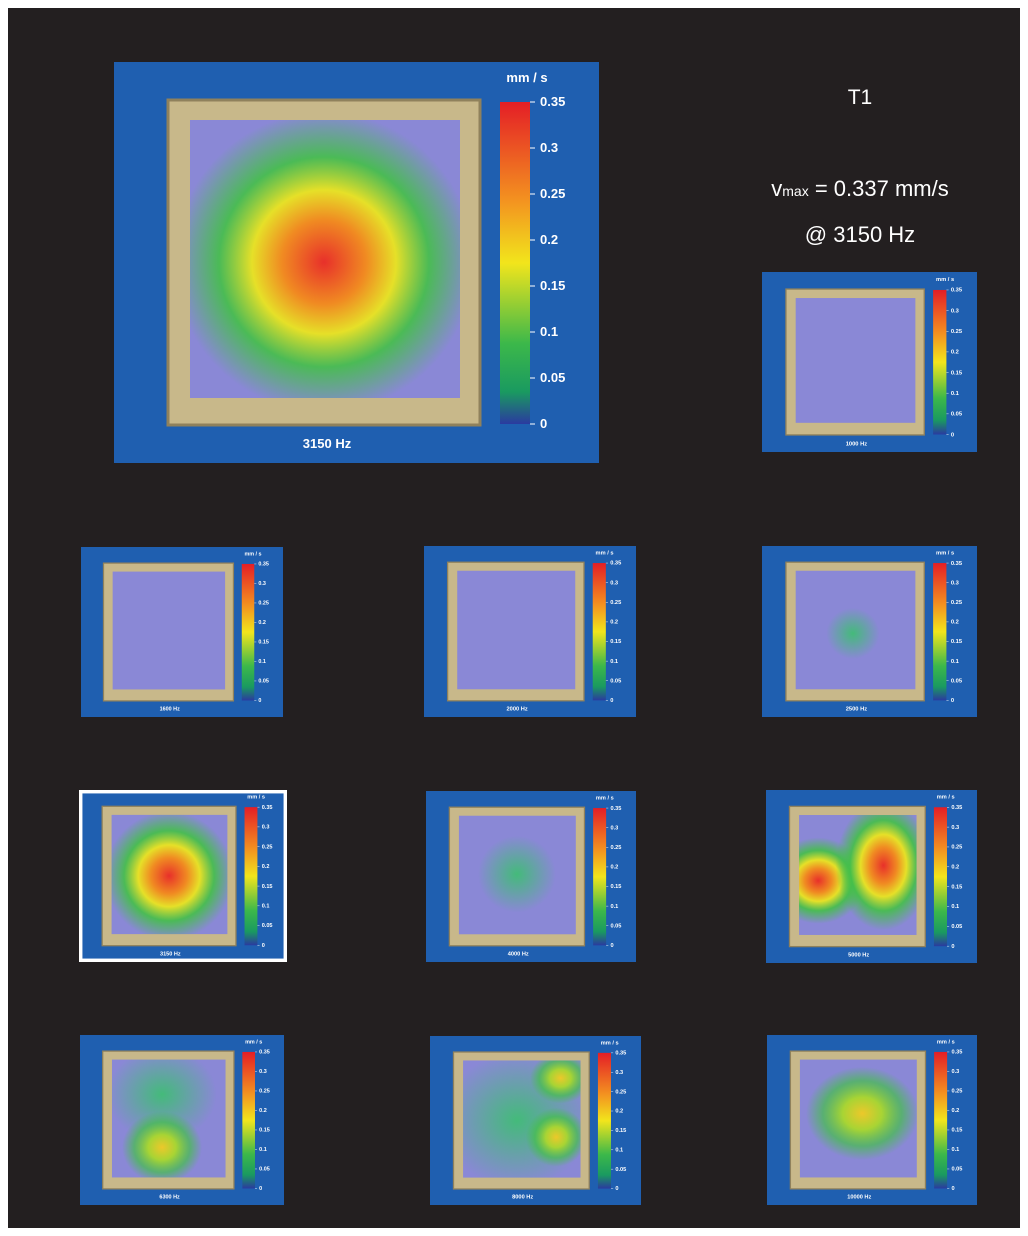  I want to click on vmax-symbol: v, so click(777, 188).